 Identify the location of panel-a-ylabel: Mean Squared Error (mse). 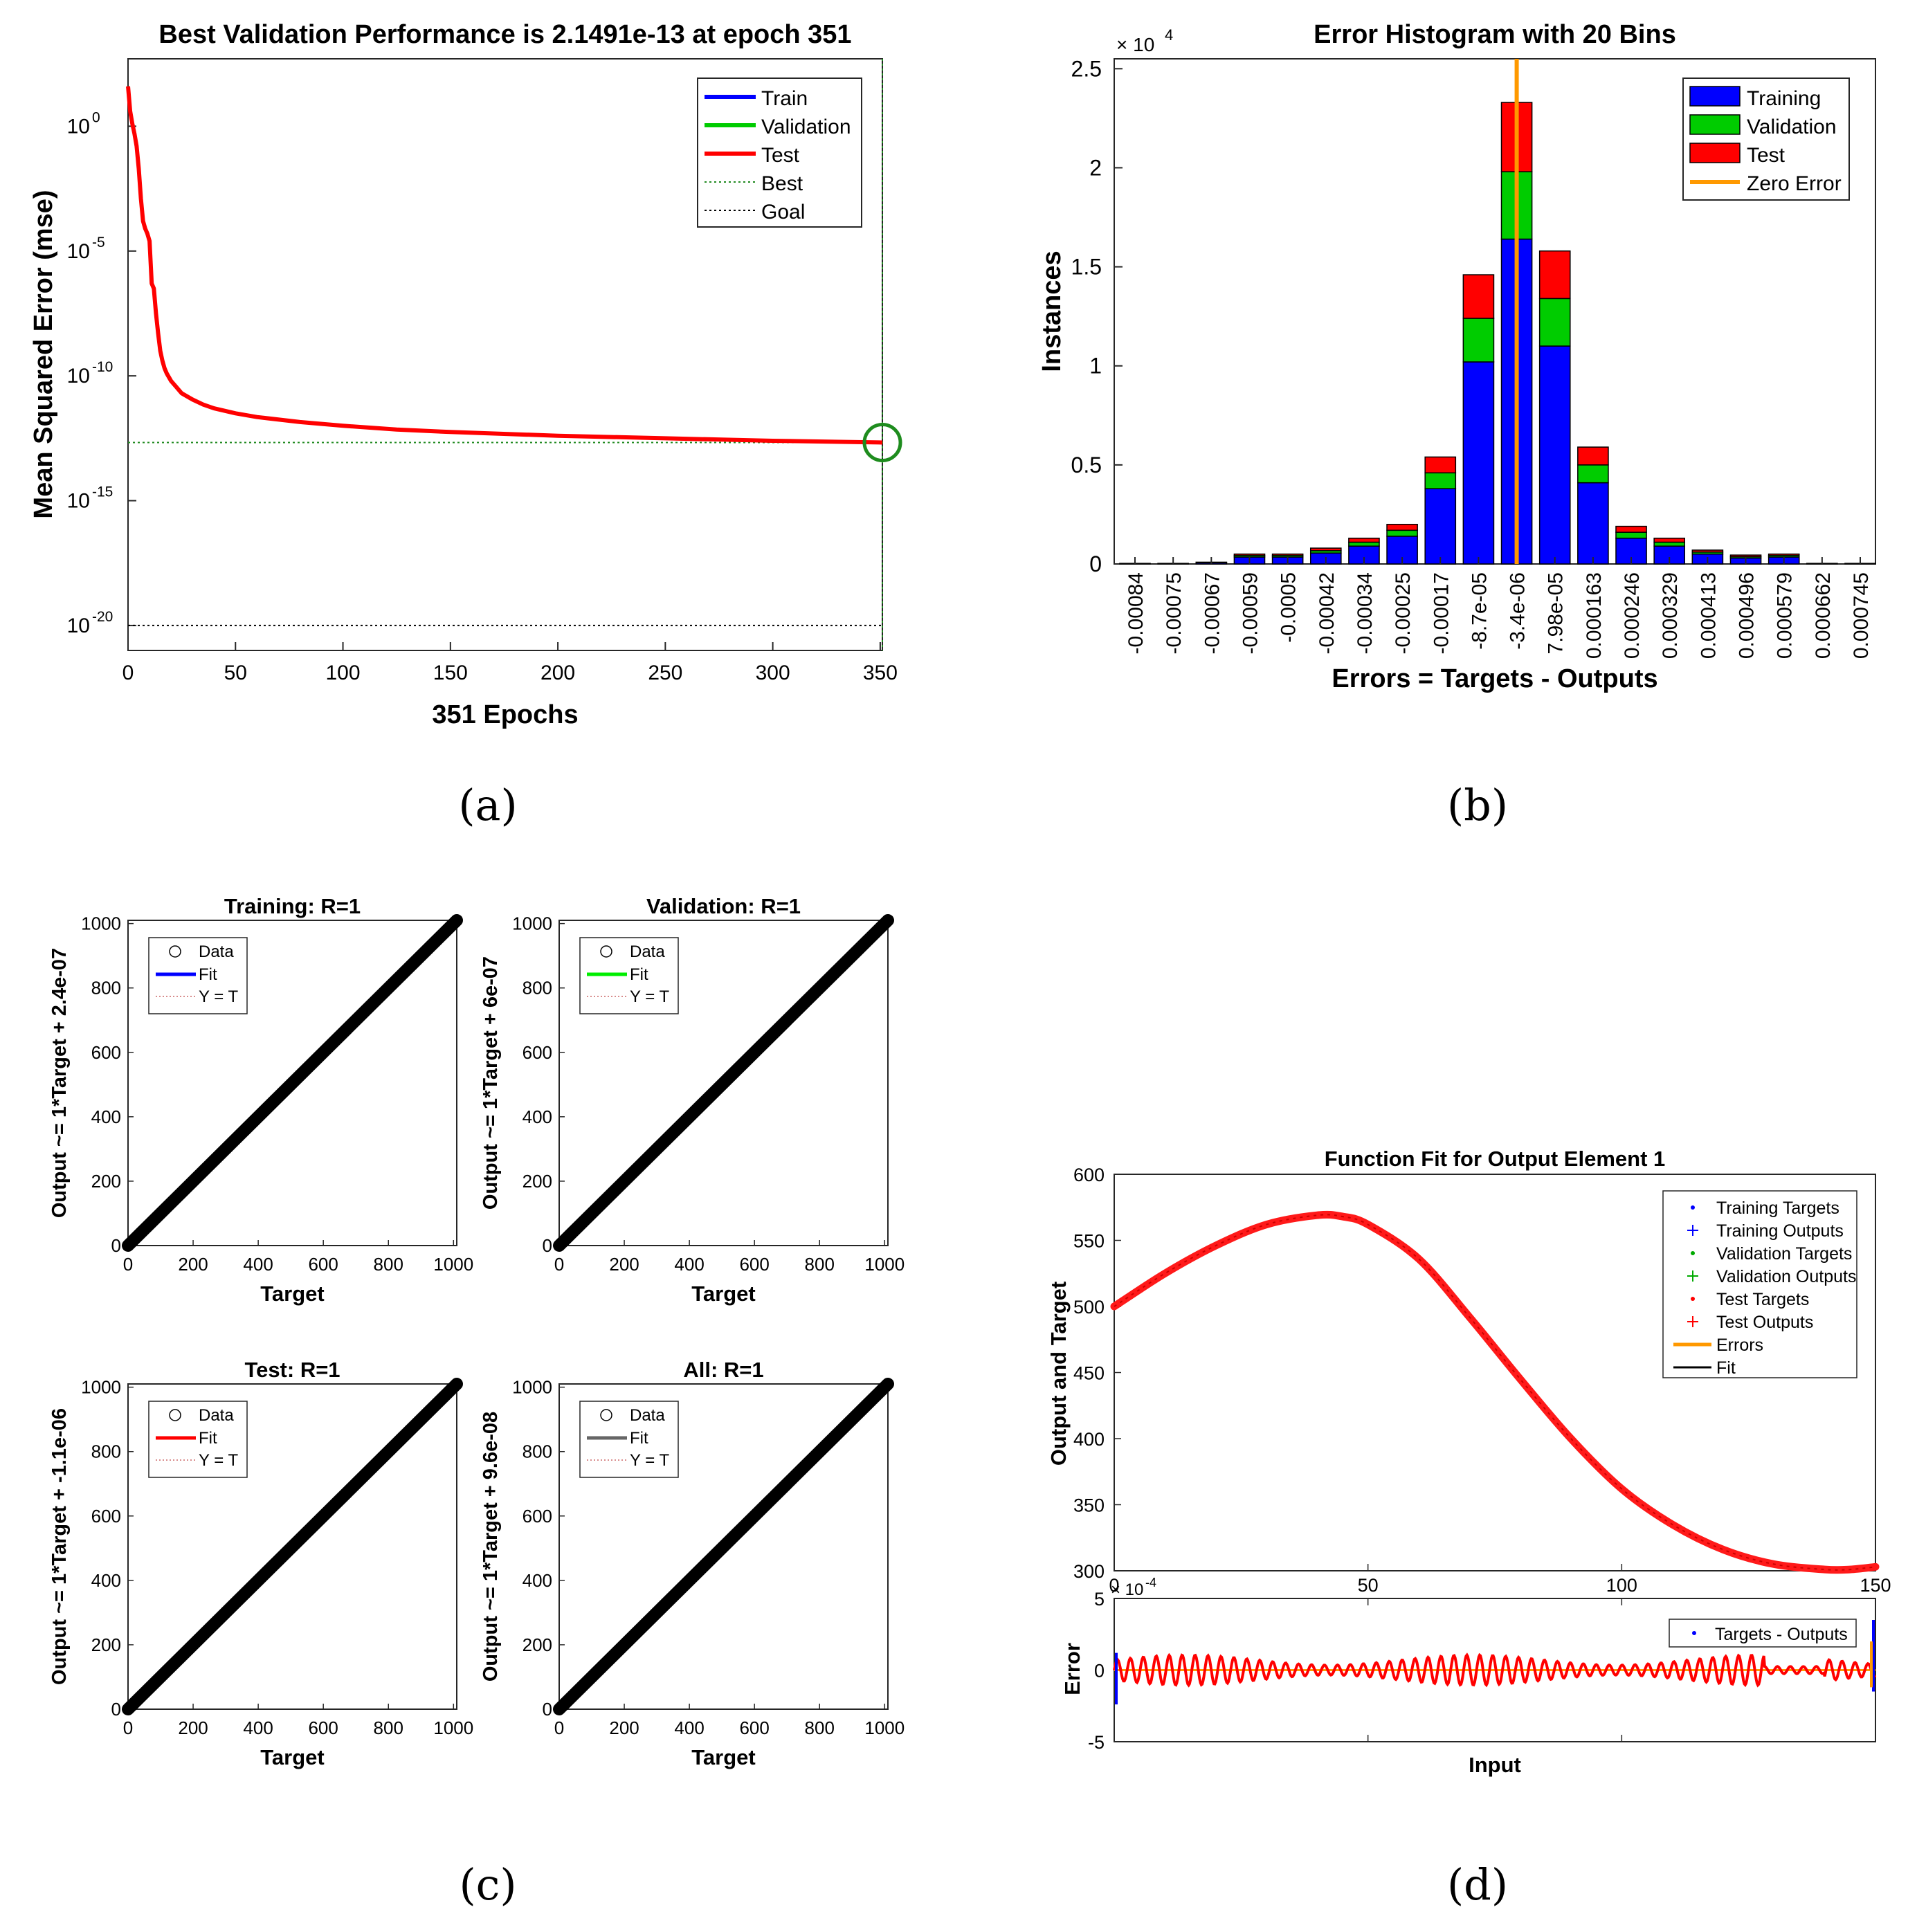
(43, 354).